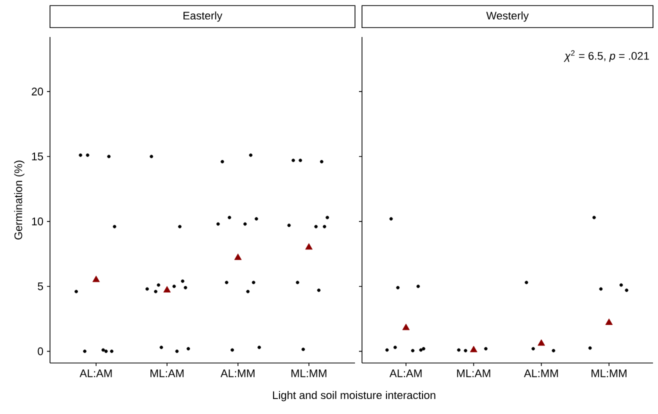  Describe the element at coordinates (19, 200) in the screenshot. I see `y-axis-title: Germination (%)` at that location.